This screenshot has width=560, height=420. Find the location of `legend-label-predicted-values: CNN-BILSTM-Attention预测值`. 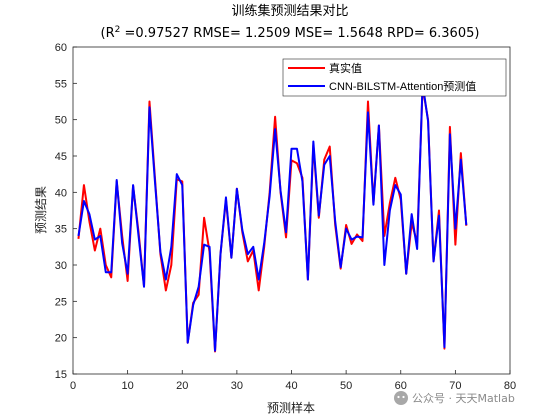

legend-label-predicted-values: CNN-BILSTM-Attention预测值 is located at coordinates (402, 86).